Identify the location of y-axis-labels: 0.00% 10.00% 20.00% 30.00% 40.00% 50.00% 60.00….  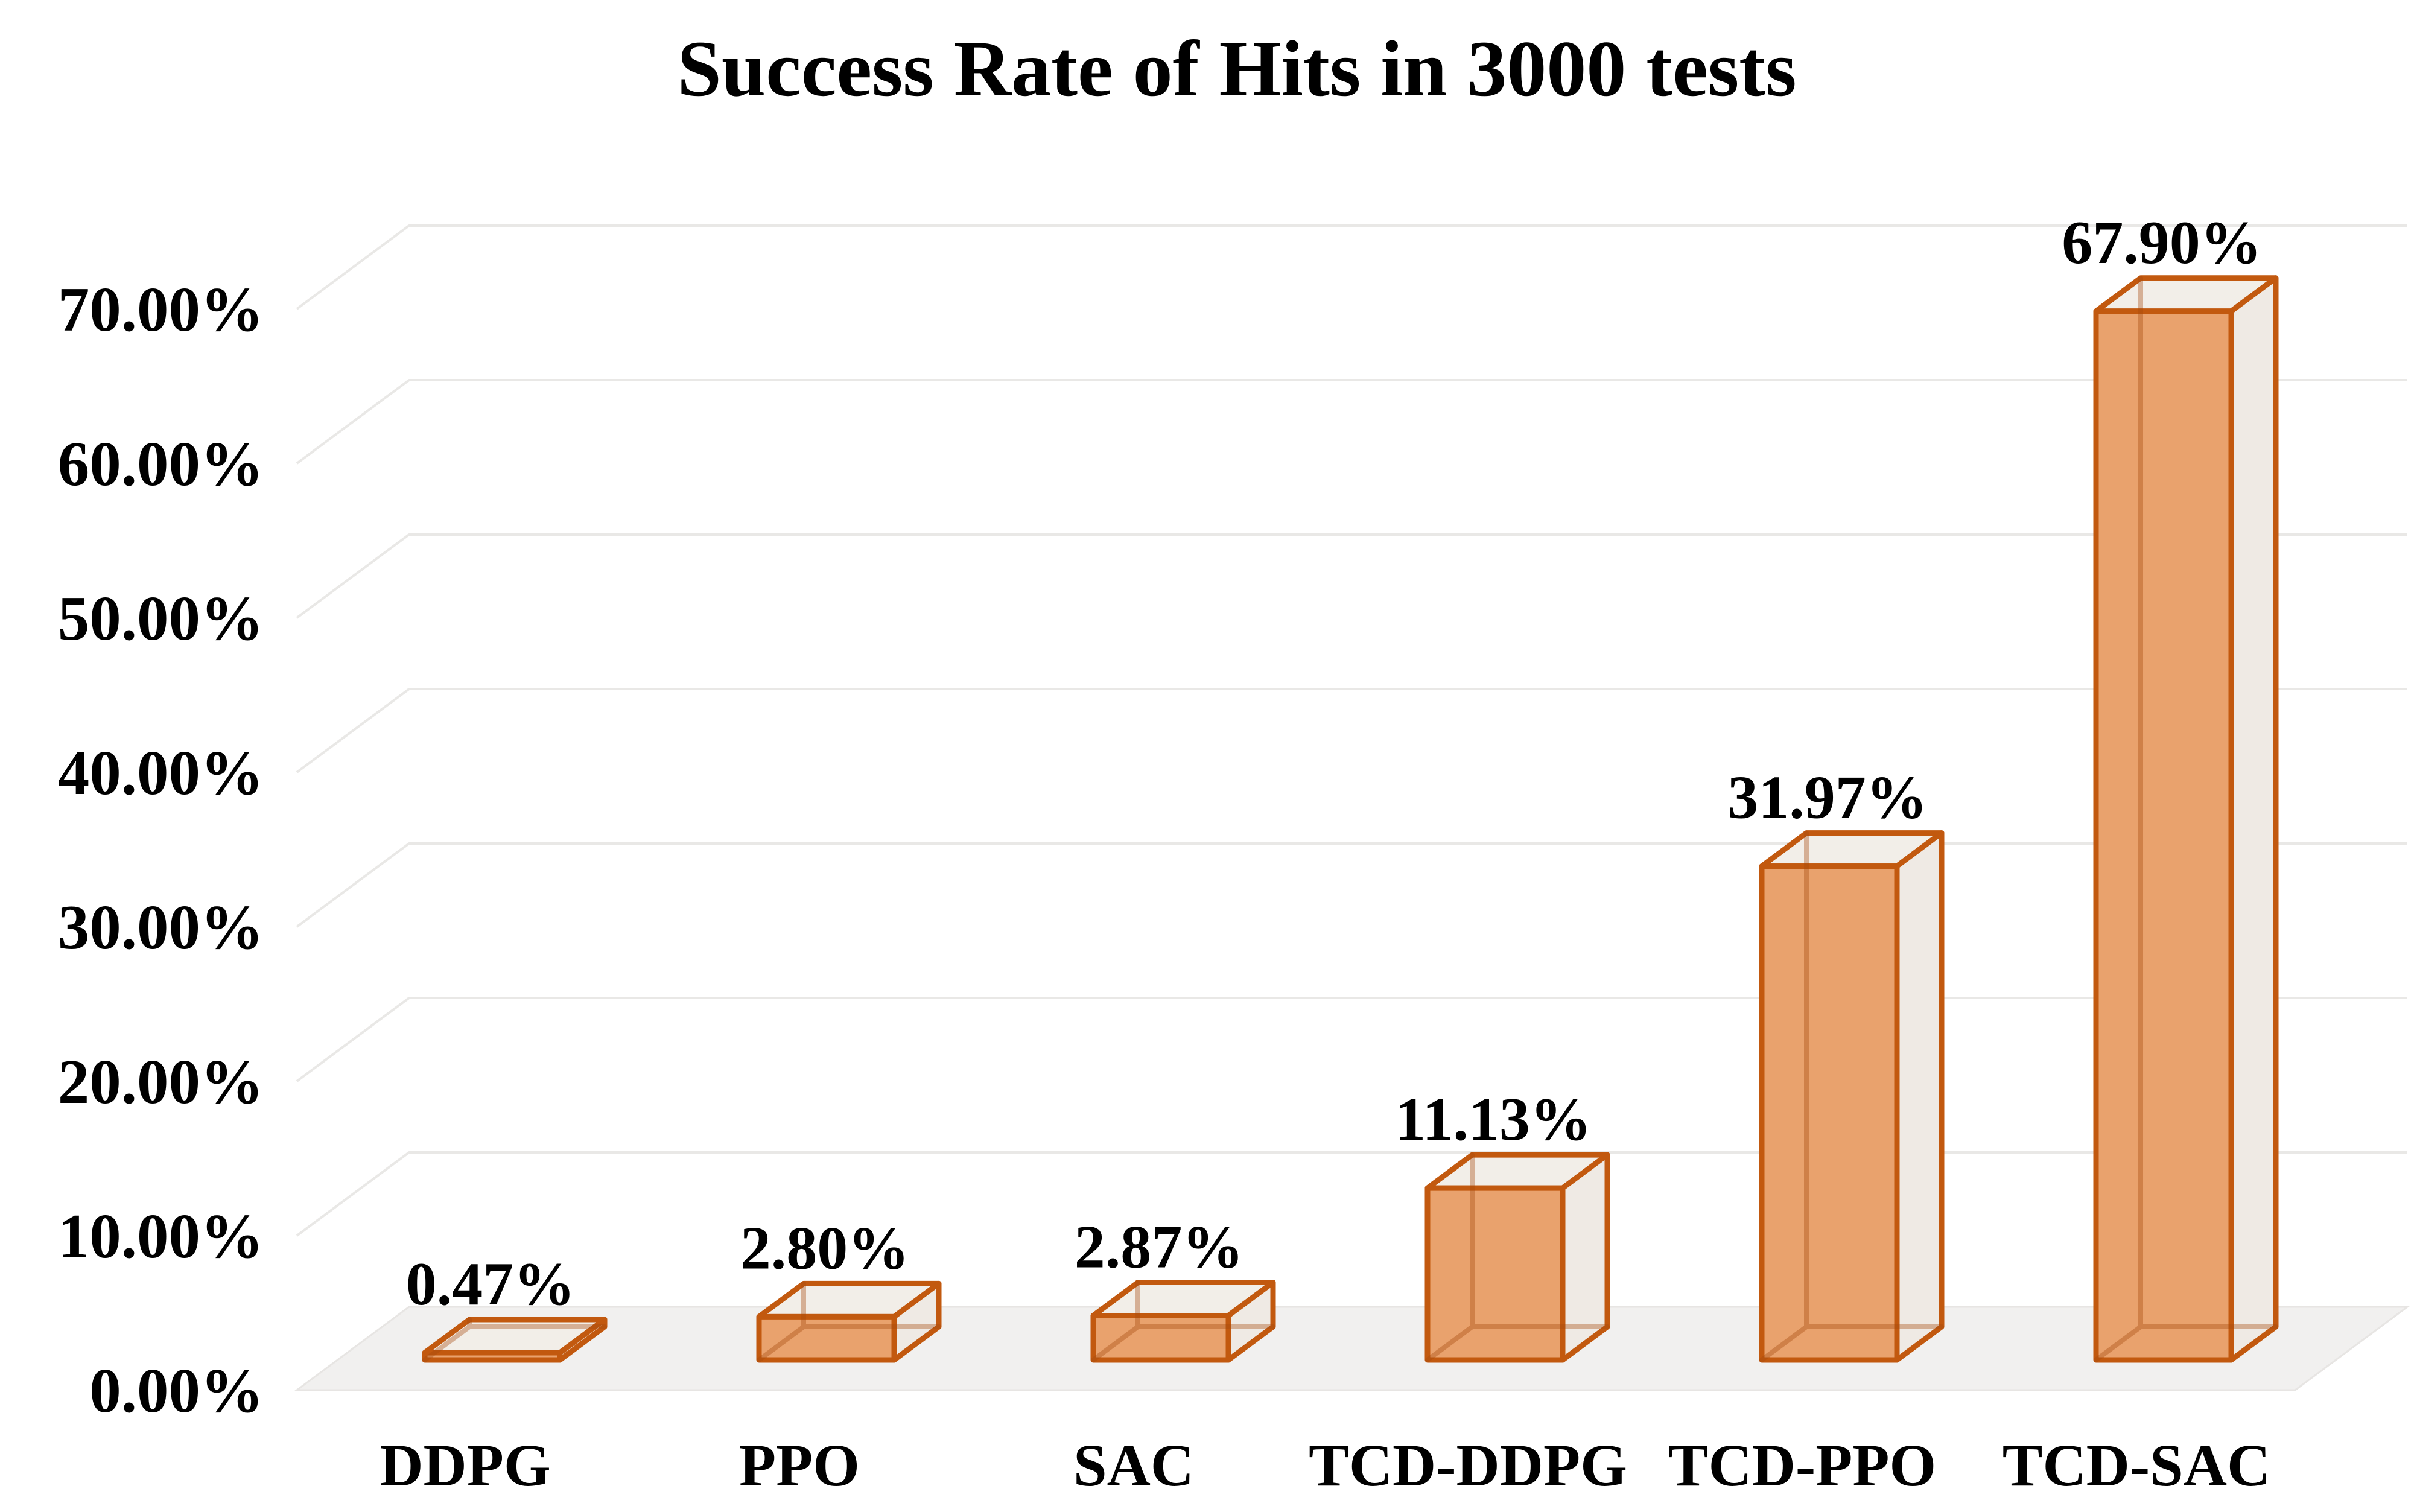
(161, 850).